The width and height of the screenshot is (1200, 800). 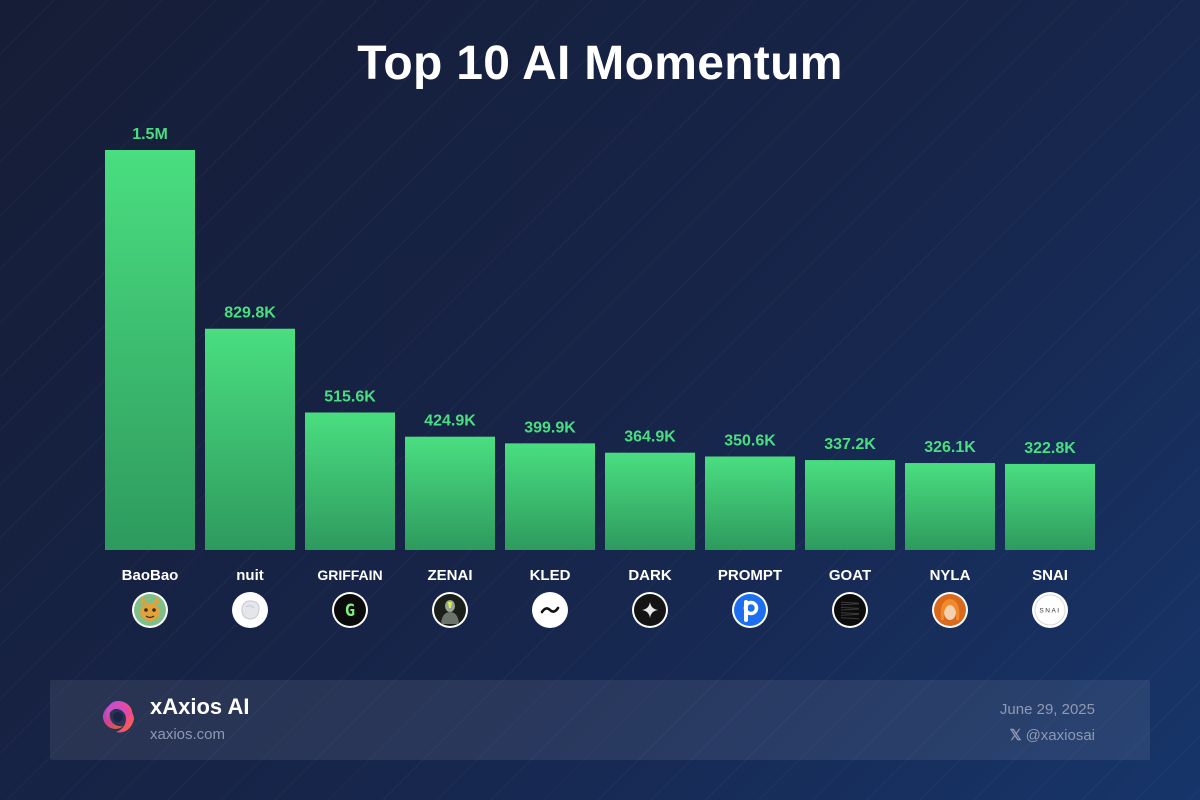 What do you see at coordinates (950, 447) in the screenshot?
I see `value-label: 326.1K` at bounding box center [950, 447].